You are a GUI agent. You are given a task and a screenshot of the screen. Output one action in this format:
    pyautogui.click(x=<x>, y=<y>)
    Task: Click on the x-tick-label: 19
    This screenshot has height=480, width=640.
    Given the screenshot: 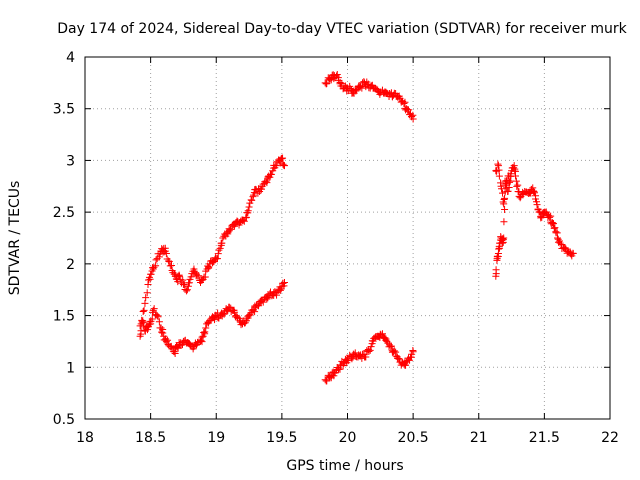 What is the action you would take?
    pyautogui.click(x=216, y=438)
    